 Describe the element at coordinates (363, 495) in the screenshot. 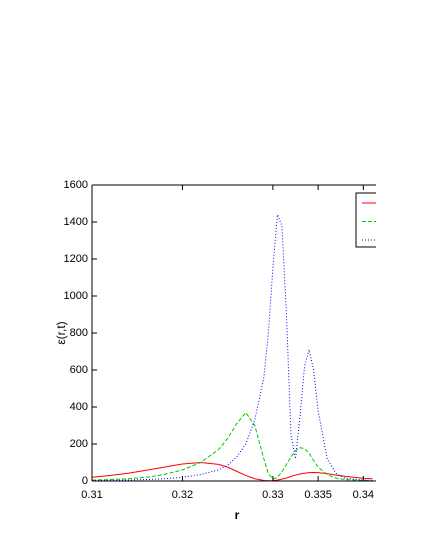

I see `x-tick-label: 0.34` at that location.